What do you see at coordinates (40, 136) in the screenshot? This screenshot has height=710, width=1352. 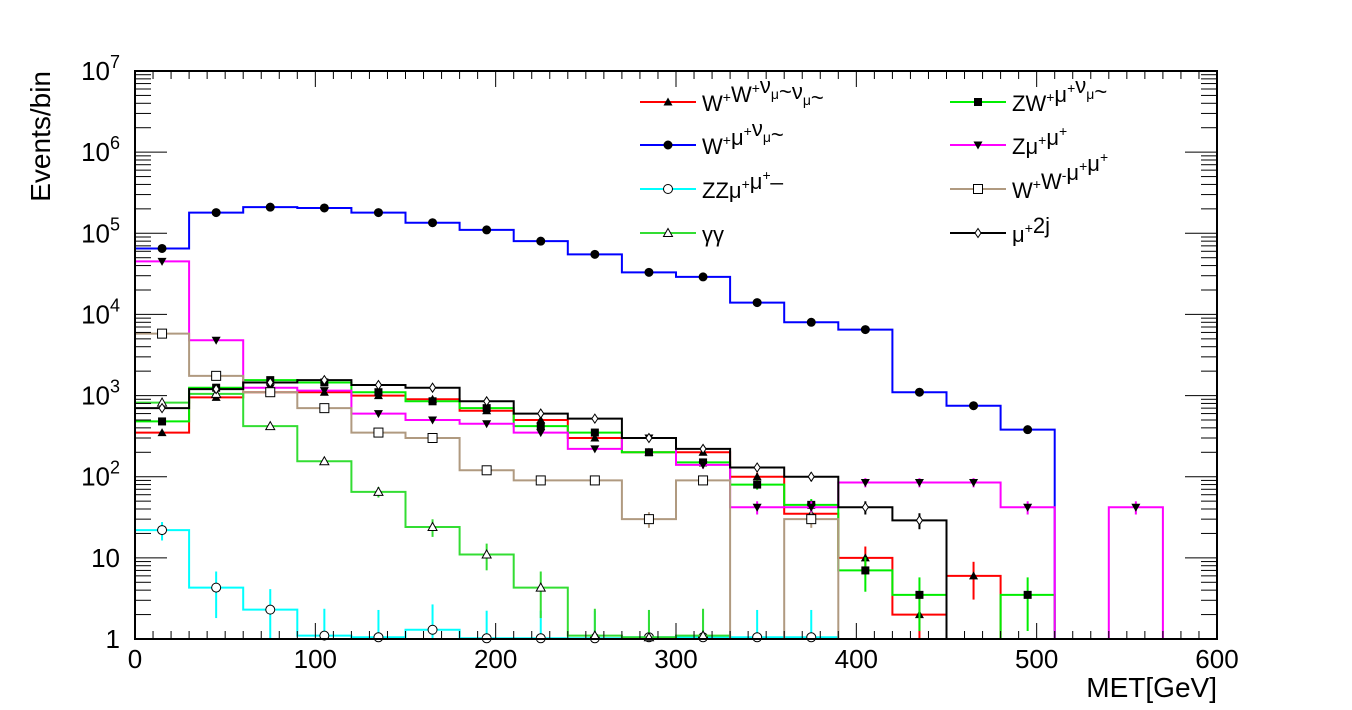 I see `y-axis-label: Events/bin` at bounding box center [40, 136].